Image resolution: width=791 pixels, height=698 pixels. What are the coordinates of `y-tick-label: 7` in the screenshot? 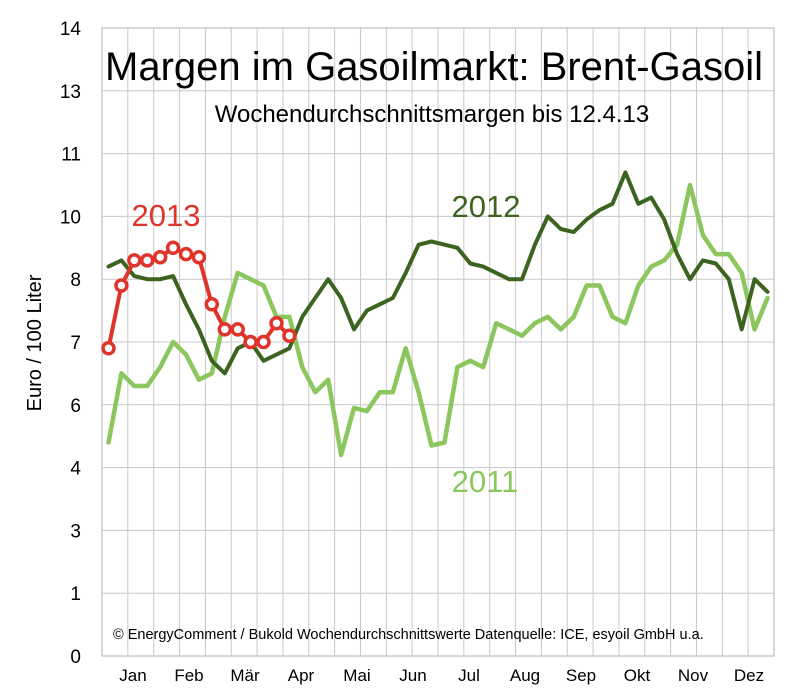 It's located at (75, 343).